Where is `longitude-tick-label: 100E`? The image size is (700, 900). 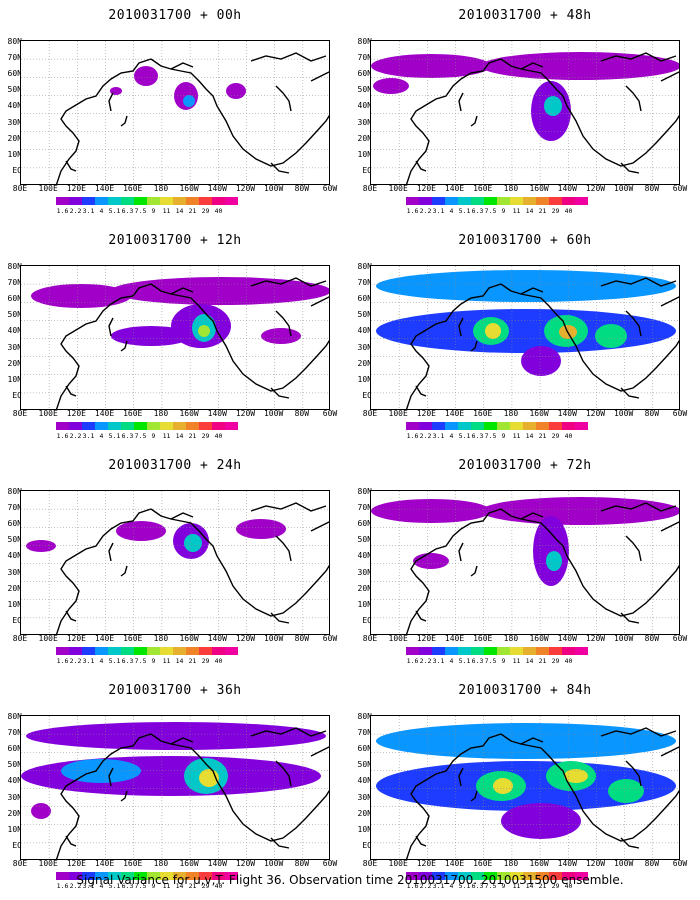 longitude-tick-label: 100E is located at coordinates (398, 188).